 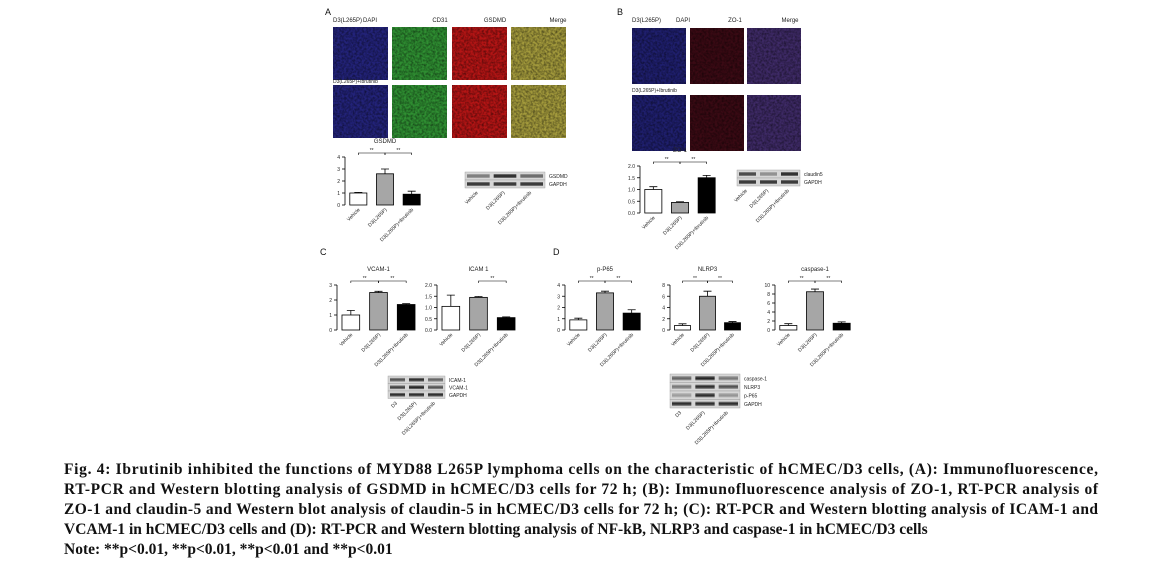 I want to click on image-column-label: CD31, so click(x=440, y=21).